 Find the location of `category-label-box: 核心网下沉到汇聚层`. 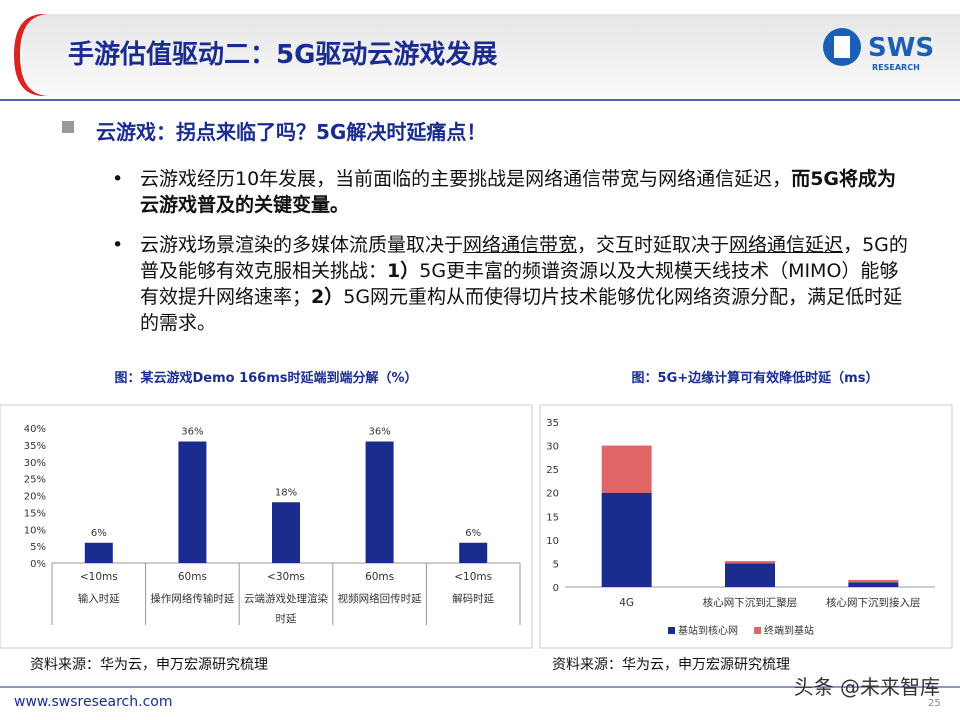

category-label-box: 核心网下沉到汇聚层 is located at coordinates (750, 603).